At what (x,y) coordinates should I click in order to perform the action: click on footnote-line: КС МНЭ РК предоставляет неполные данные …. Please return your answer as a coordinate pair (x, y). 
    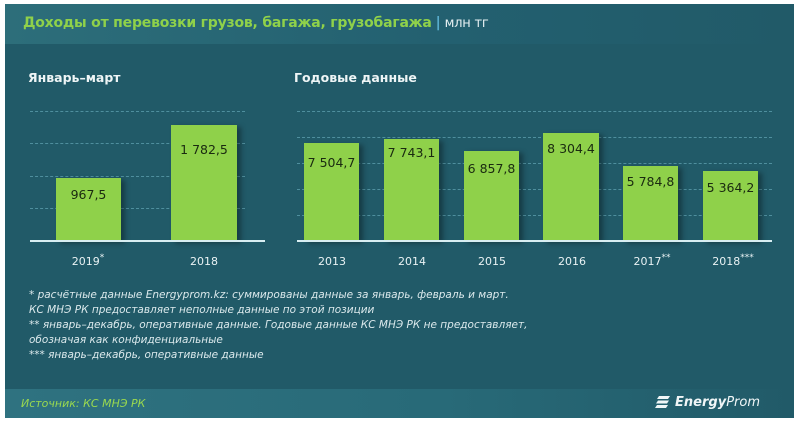
    Looking at the image, I should click on (202, 310).